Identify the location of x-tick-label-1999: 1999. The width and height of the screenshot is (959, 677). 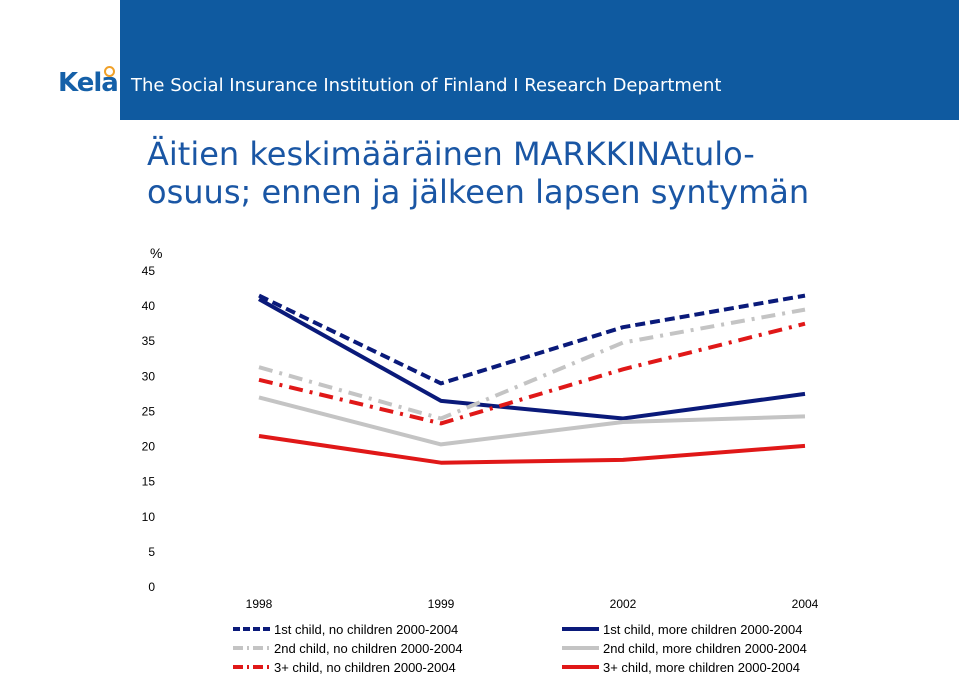
(441, 604).